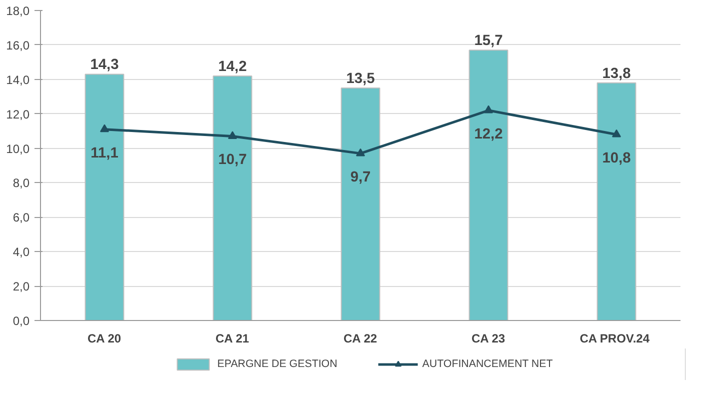 The image size is (728, 410). What do you see at coordinates (232, 160) in the screenshot?
I see `data-label: 10,7` at bounding box center [232, 160].